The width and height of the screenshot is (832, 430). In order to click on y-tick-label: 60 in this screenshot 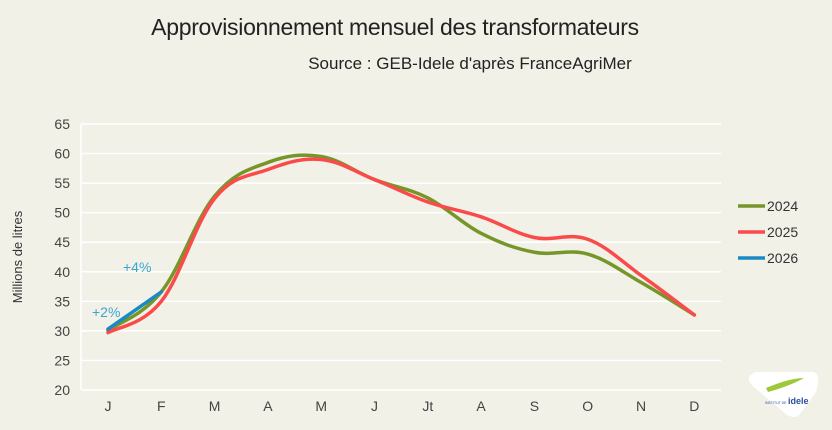, I will do `click(62, 154)`.